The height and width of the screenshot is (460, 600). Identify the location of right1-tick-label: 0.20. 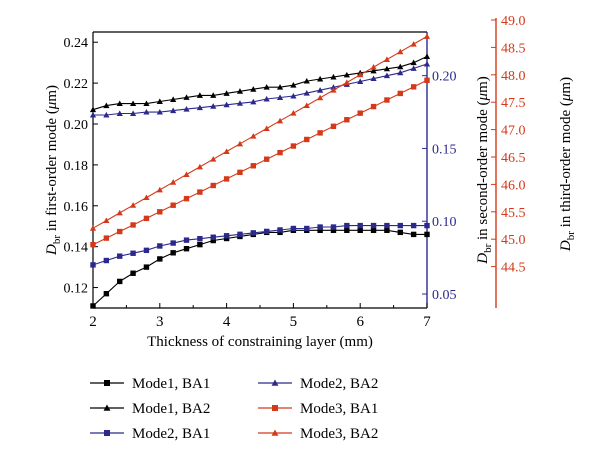
(444, 77).